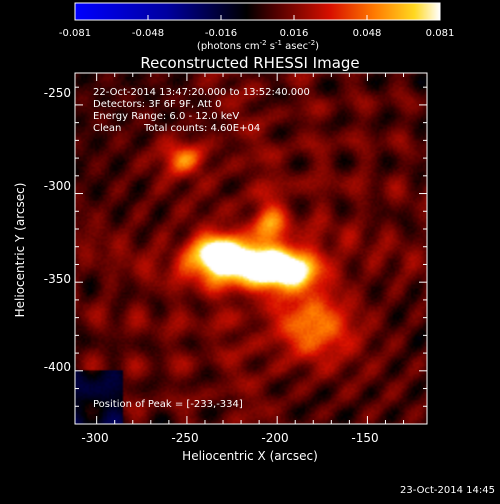 The image size is (500, 504). Describe the element at coordinates (57, 93) in the screenshot. I see `y-tick-label: -250` at that location.